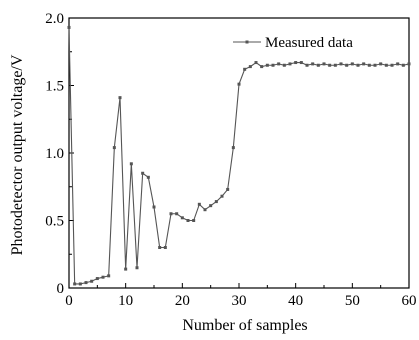 The height and width of the screenshot is (340, 419). Describe the element at coordinates (182, 301) in the screenshot. I see `x-tick-label: 20` at that location.